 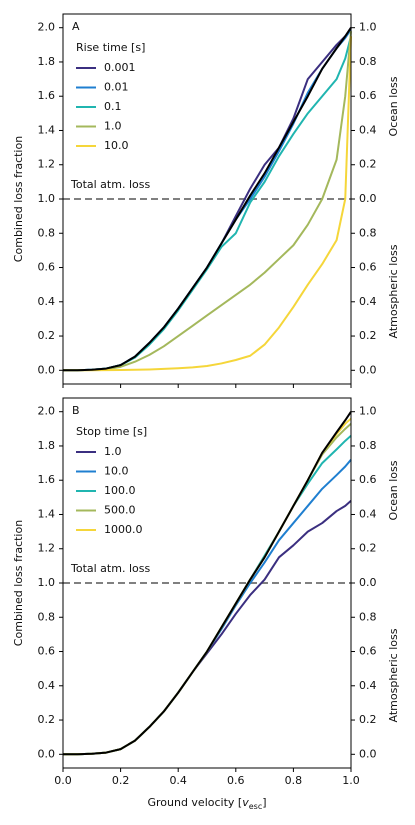 What do you see at coordinates (178, 780) in the screenshot?
I see `x-tick-label: 0.4` at bounding box center [178, 780].